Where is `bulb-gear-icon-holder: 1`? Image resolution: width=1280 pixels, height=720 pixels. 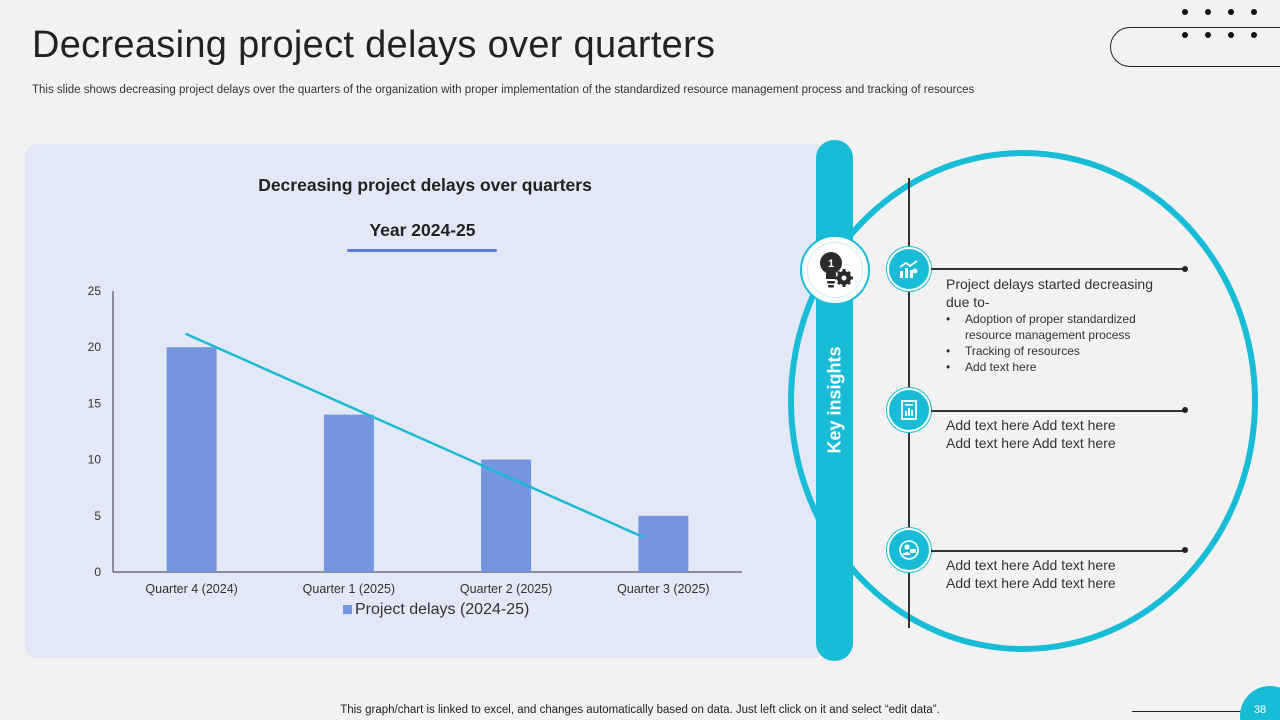 bulb-gear-icon-holder: 1 is located at coordinates (835, 270).